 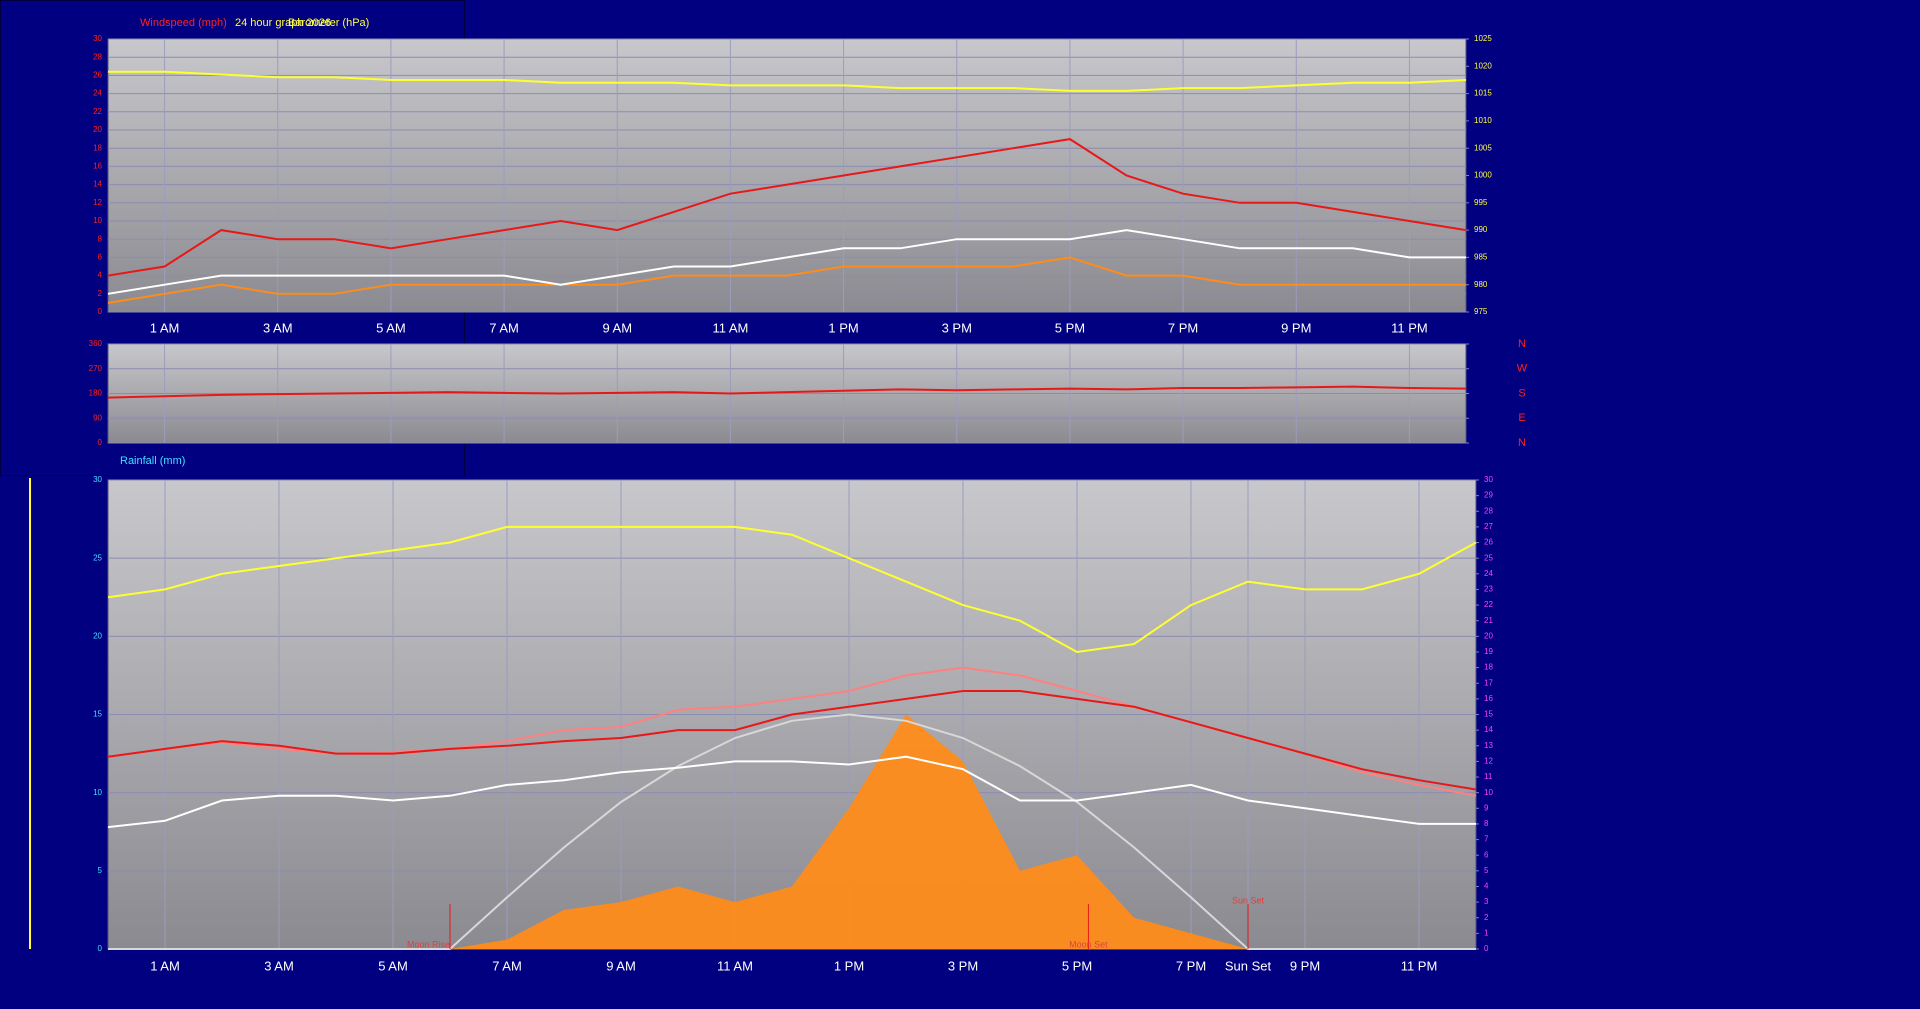 What do you see at coordinates (1488, 667) in the screenshot?
I see `y2-tick-label: 18` at bounding box center [1488, 667].